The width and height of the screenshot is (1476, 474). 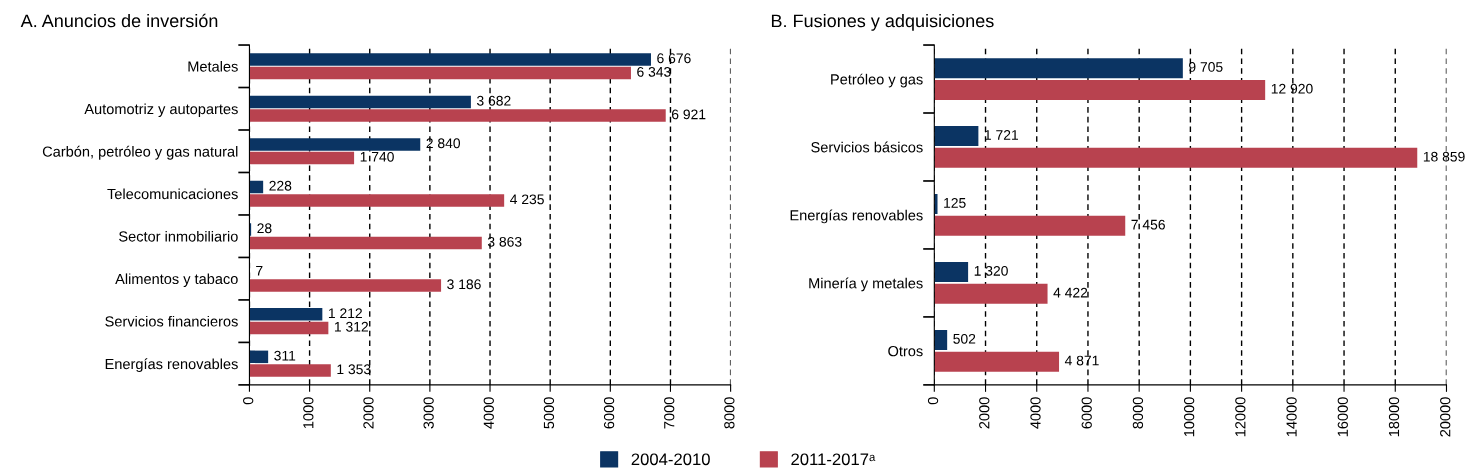 What do you see at coordinates (1240, 417) in the screenshot?
I see `x-tick-label: 12000` at bounding box center [1240, 417].